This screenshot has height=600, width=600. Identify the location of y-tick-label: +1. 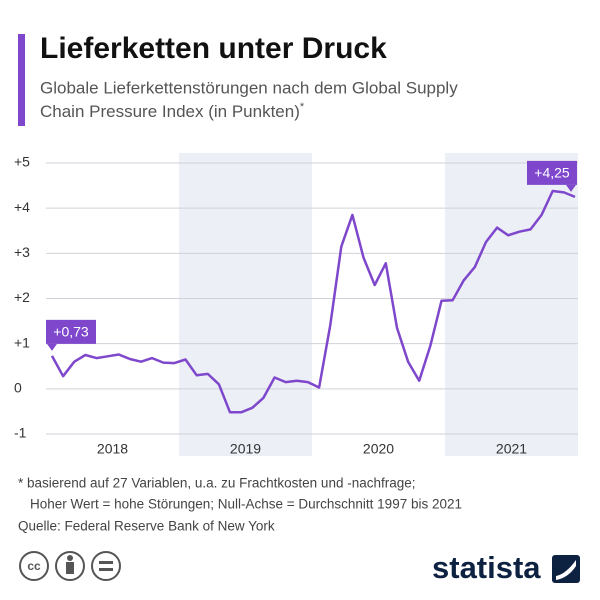
(22, 342).